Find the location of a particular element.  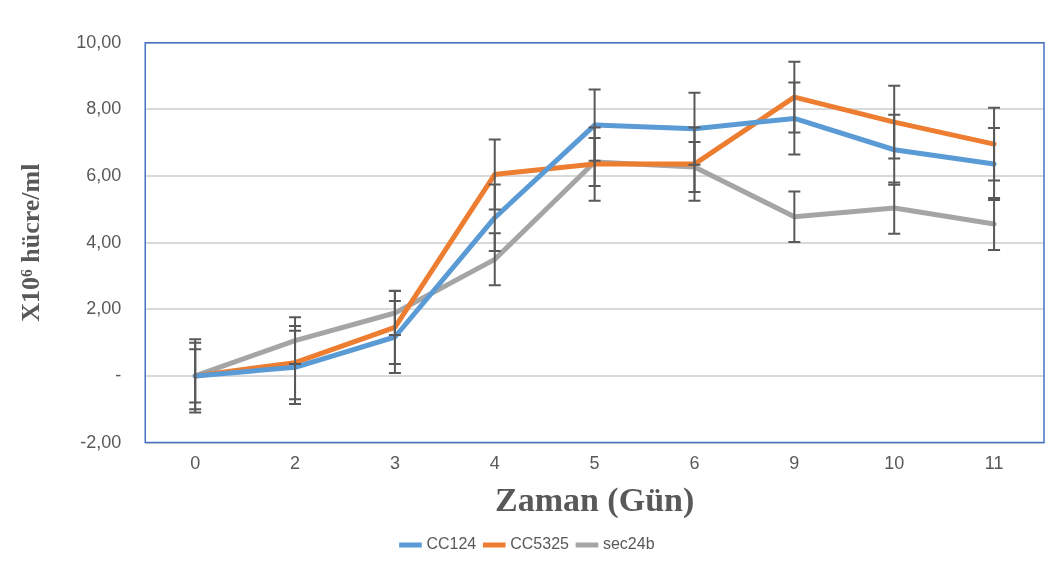

y-tick-label: 6,00 is located at coordinates (104, 175).